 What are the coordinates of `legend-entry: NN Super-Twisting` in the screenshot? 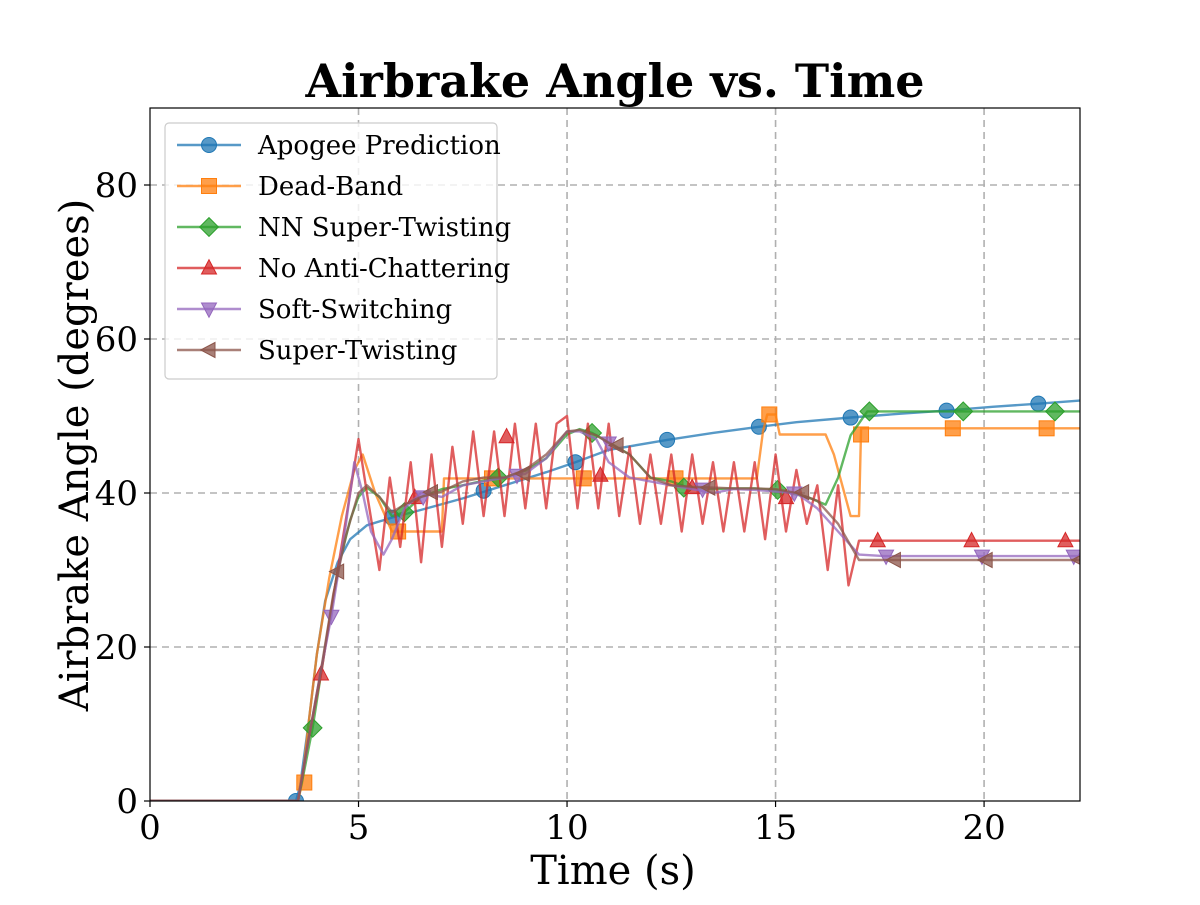 It's located at (344, 228).